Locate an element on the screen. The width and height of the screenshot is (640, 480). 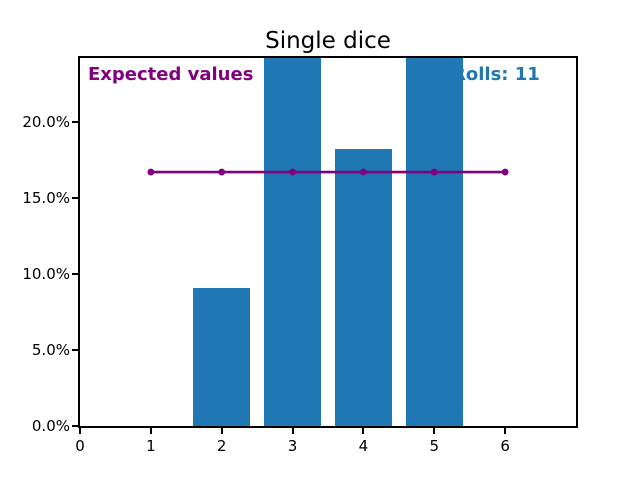
expected-values-line is located at coordinates (328, 172).